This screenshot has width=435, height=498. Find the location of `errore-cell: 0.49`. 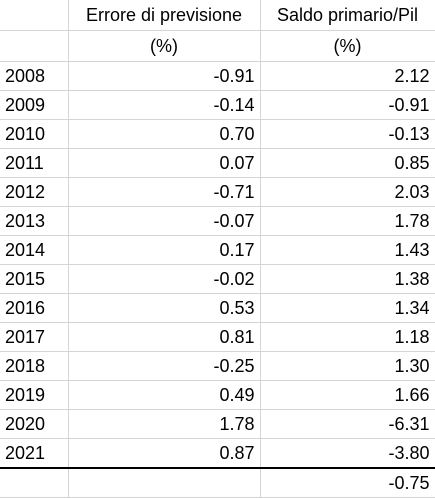

errore-cell: 0.49 is located at coordinates (164, 395).